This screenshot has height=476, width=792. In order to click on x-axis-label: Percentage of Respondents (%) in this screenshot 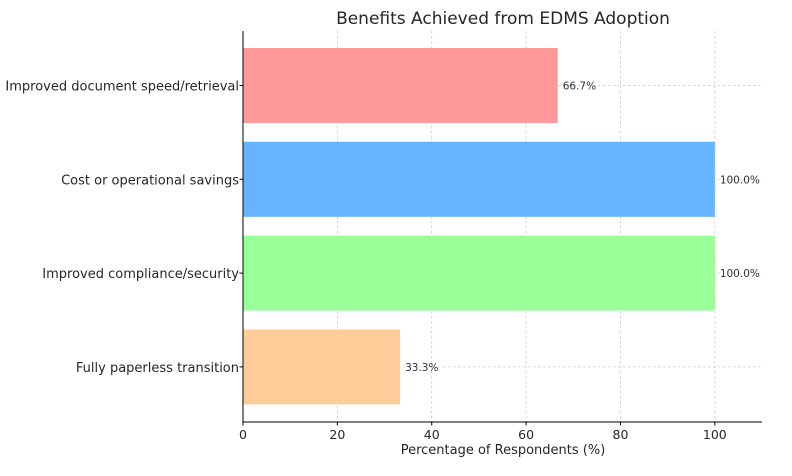, I will do `click(503, 450)`.